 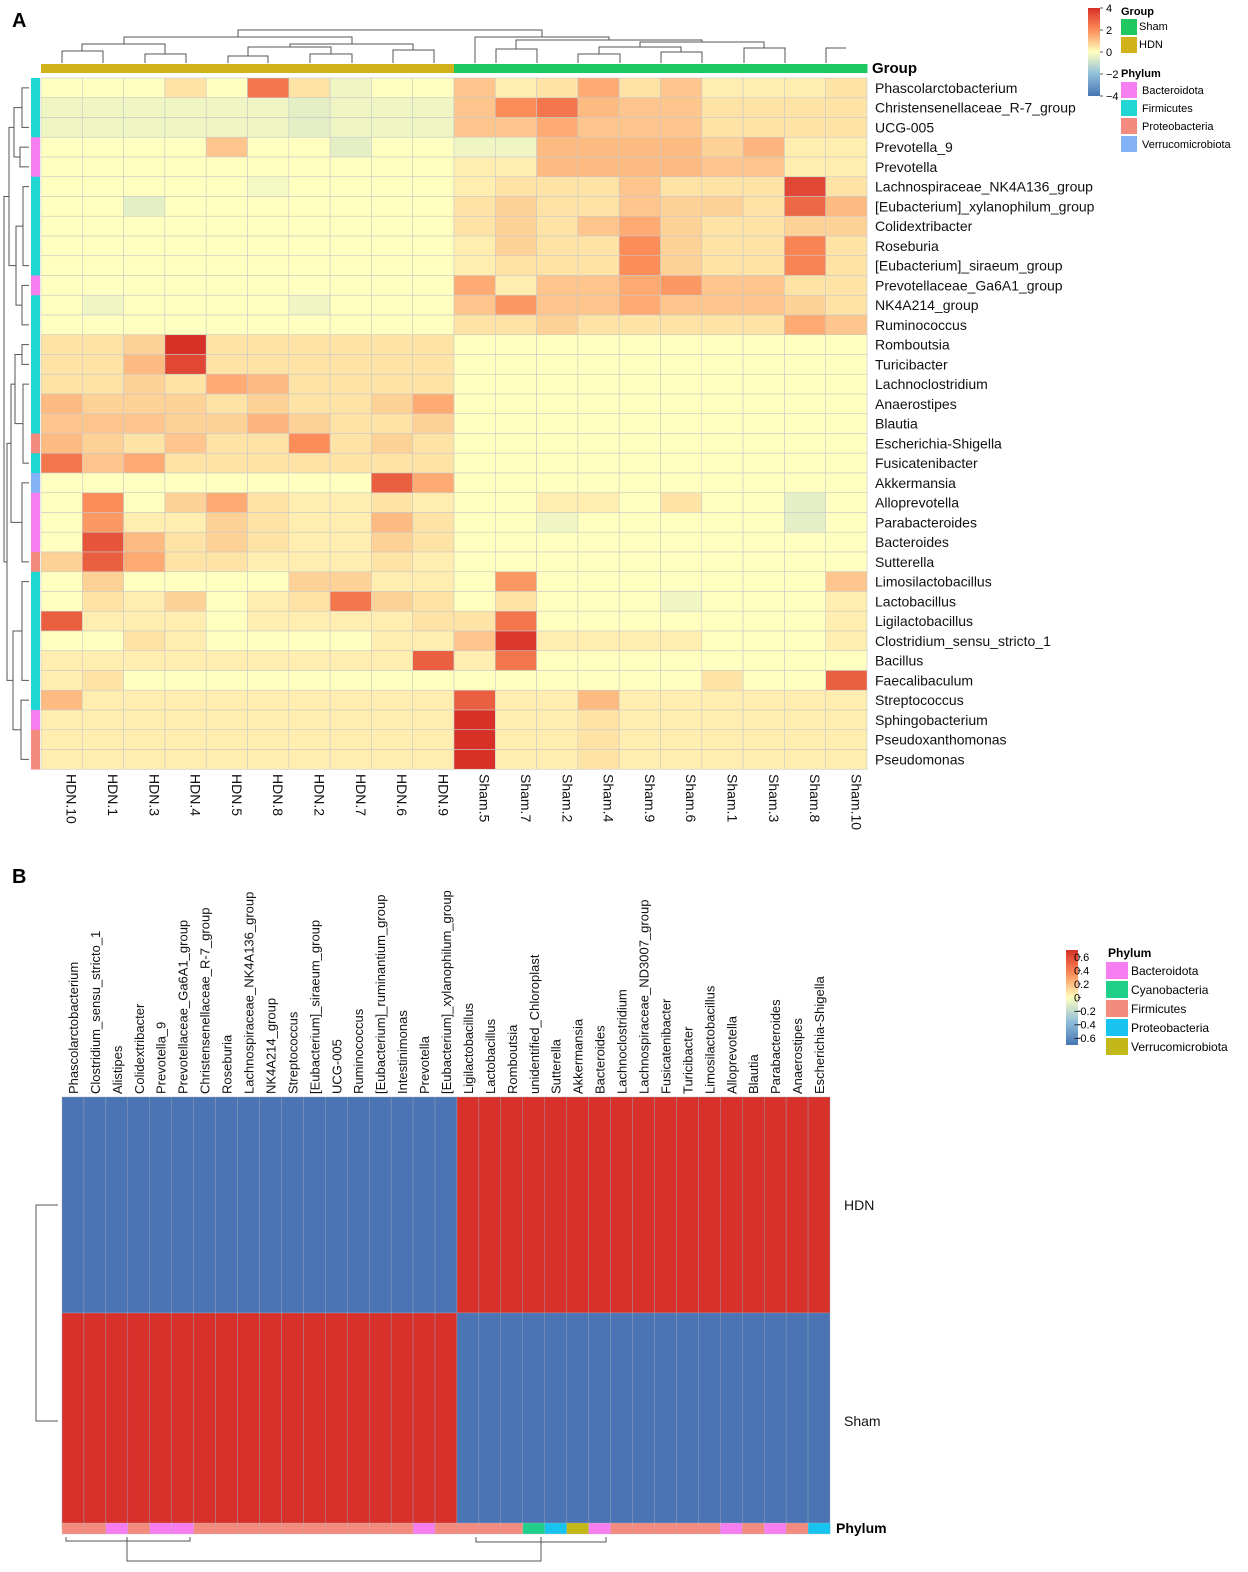 I want to click on phylum-legend-label: Firmicutes, so click(x=1158, y=1009).